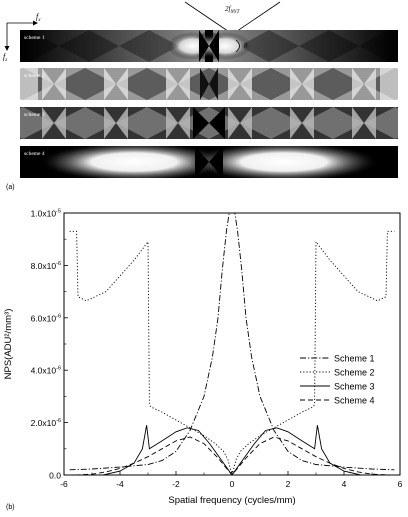  Describe the element at coordinates (354, 387) in the screenshot. I see `legend-label: Scheme 3` at that location.